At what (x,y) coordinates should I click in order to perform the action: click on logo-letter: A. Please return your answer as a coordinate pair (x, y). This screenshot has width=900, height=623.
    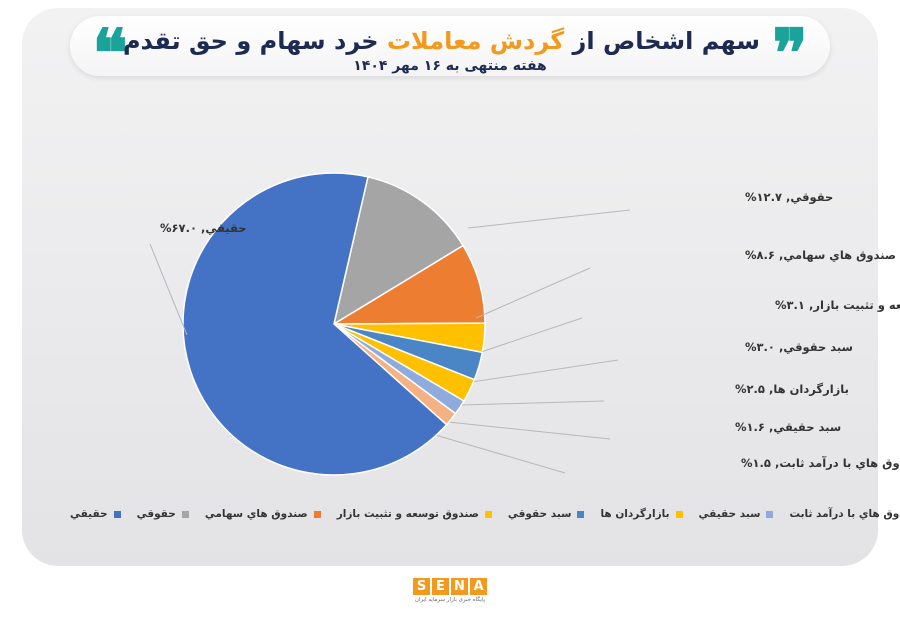
    Looking at the image, I should click on (478, 586).